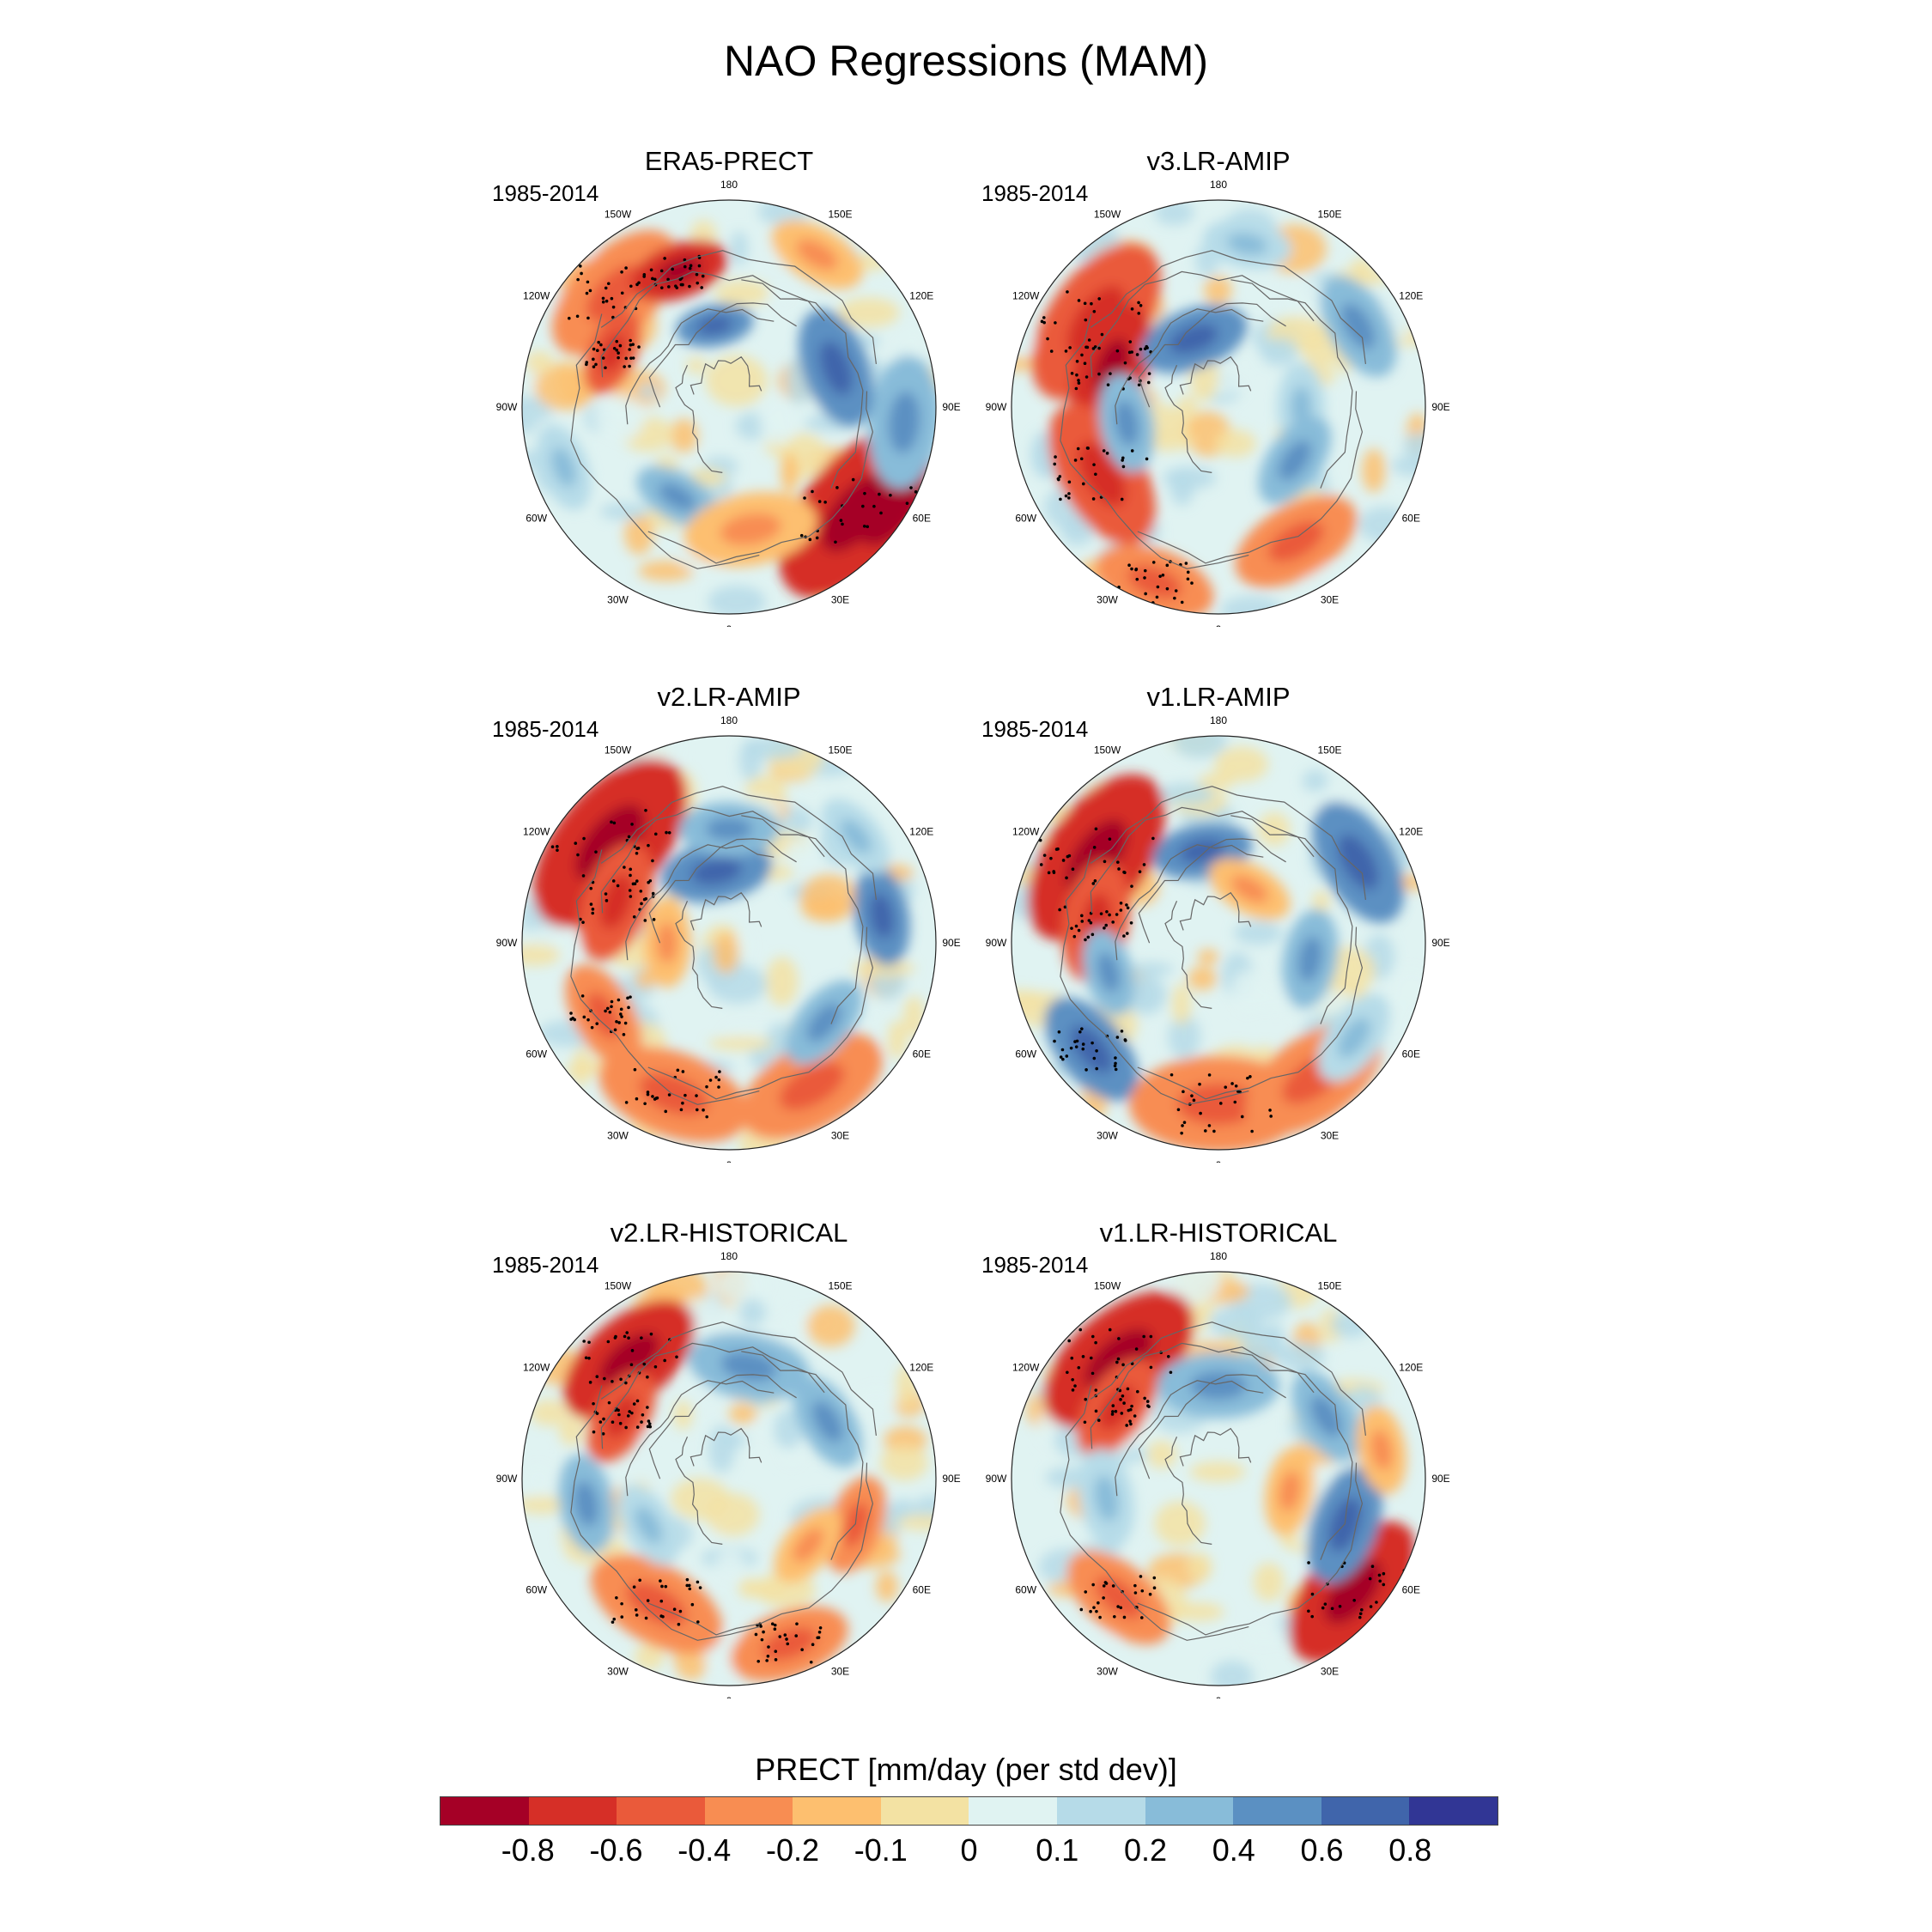 The width and height of the screenshot is (1932, 1932). I want to click on longitude-label: 0, so click(1219, 1697).